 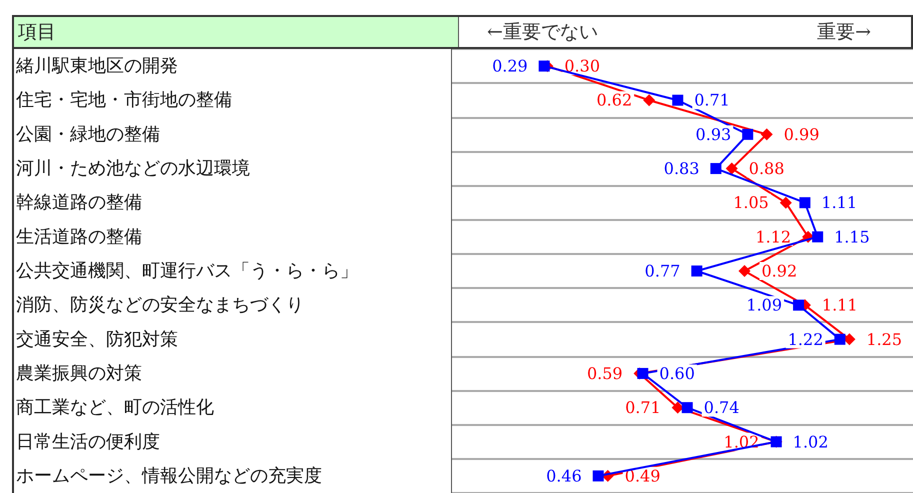 What do you see at coordinates (79, 373) in the screenshot?
I see `y-tick-label: 農業振興の対策` at bounding box center [79, 373].